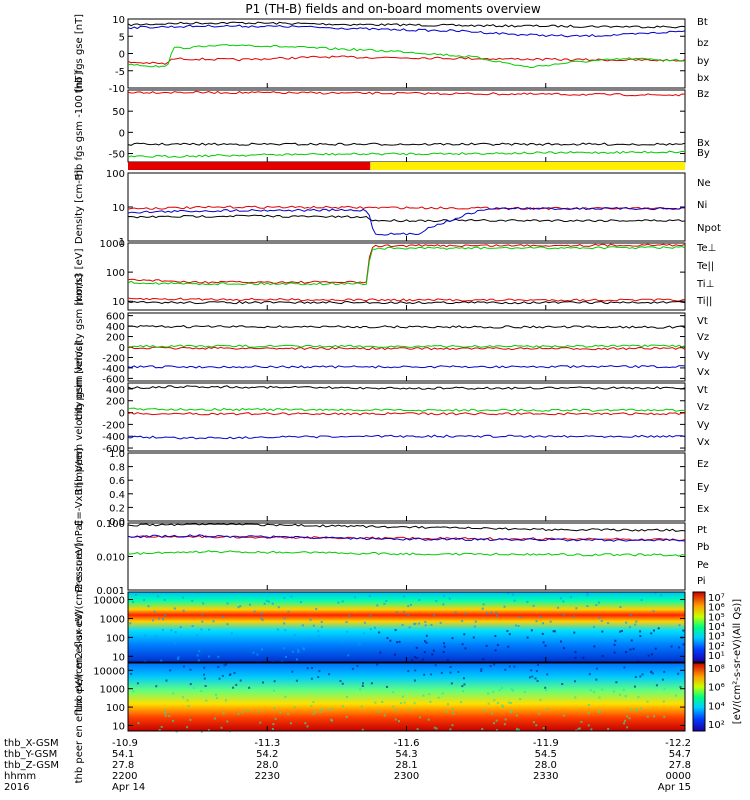 This screenshot has height=800, width=750. I want to click on x-row-value: 54.2, so click(267, 754).